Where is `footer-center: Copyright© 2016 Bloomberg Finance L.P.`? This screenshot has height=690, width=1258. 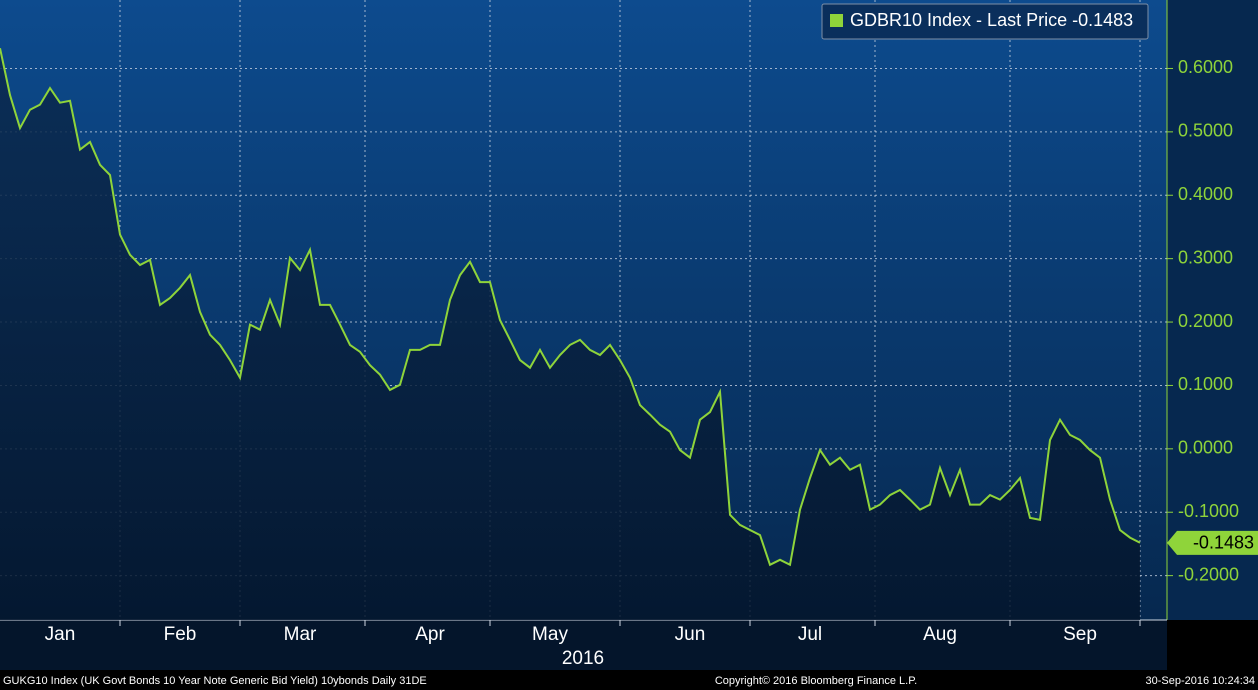
footer-center: Copyright© 2016 Bloomberg Finance L.P. is located at coordinates (816, 681).